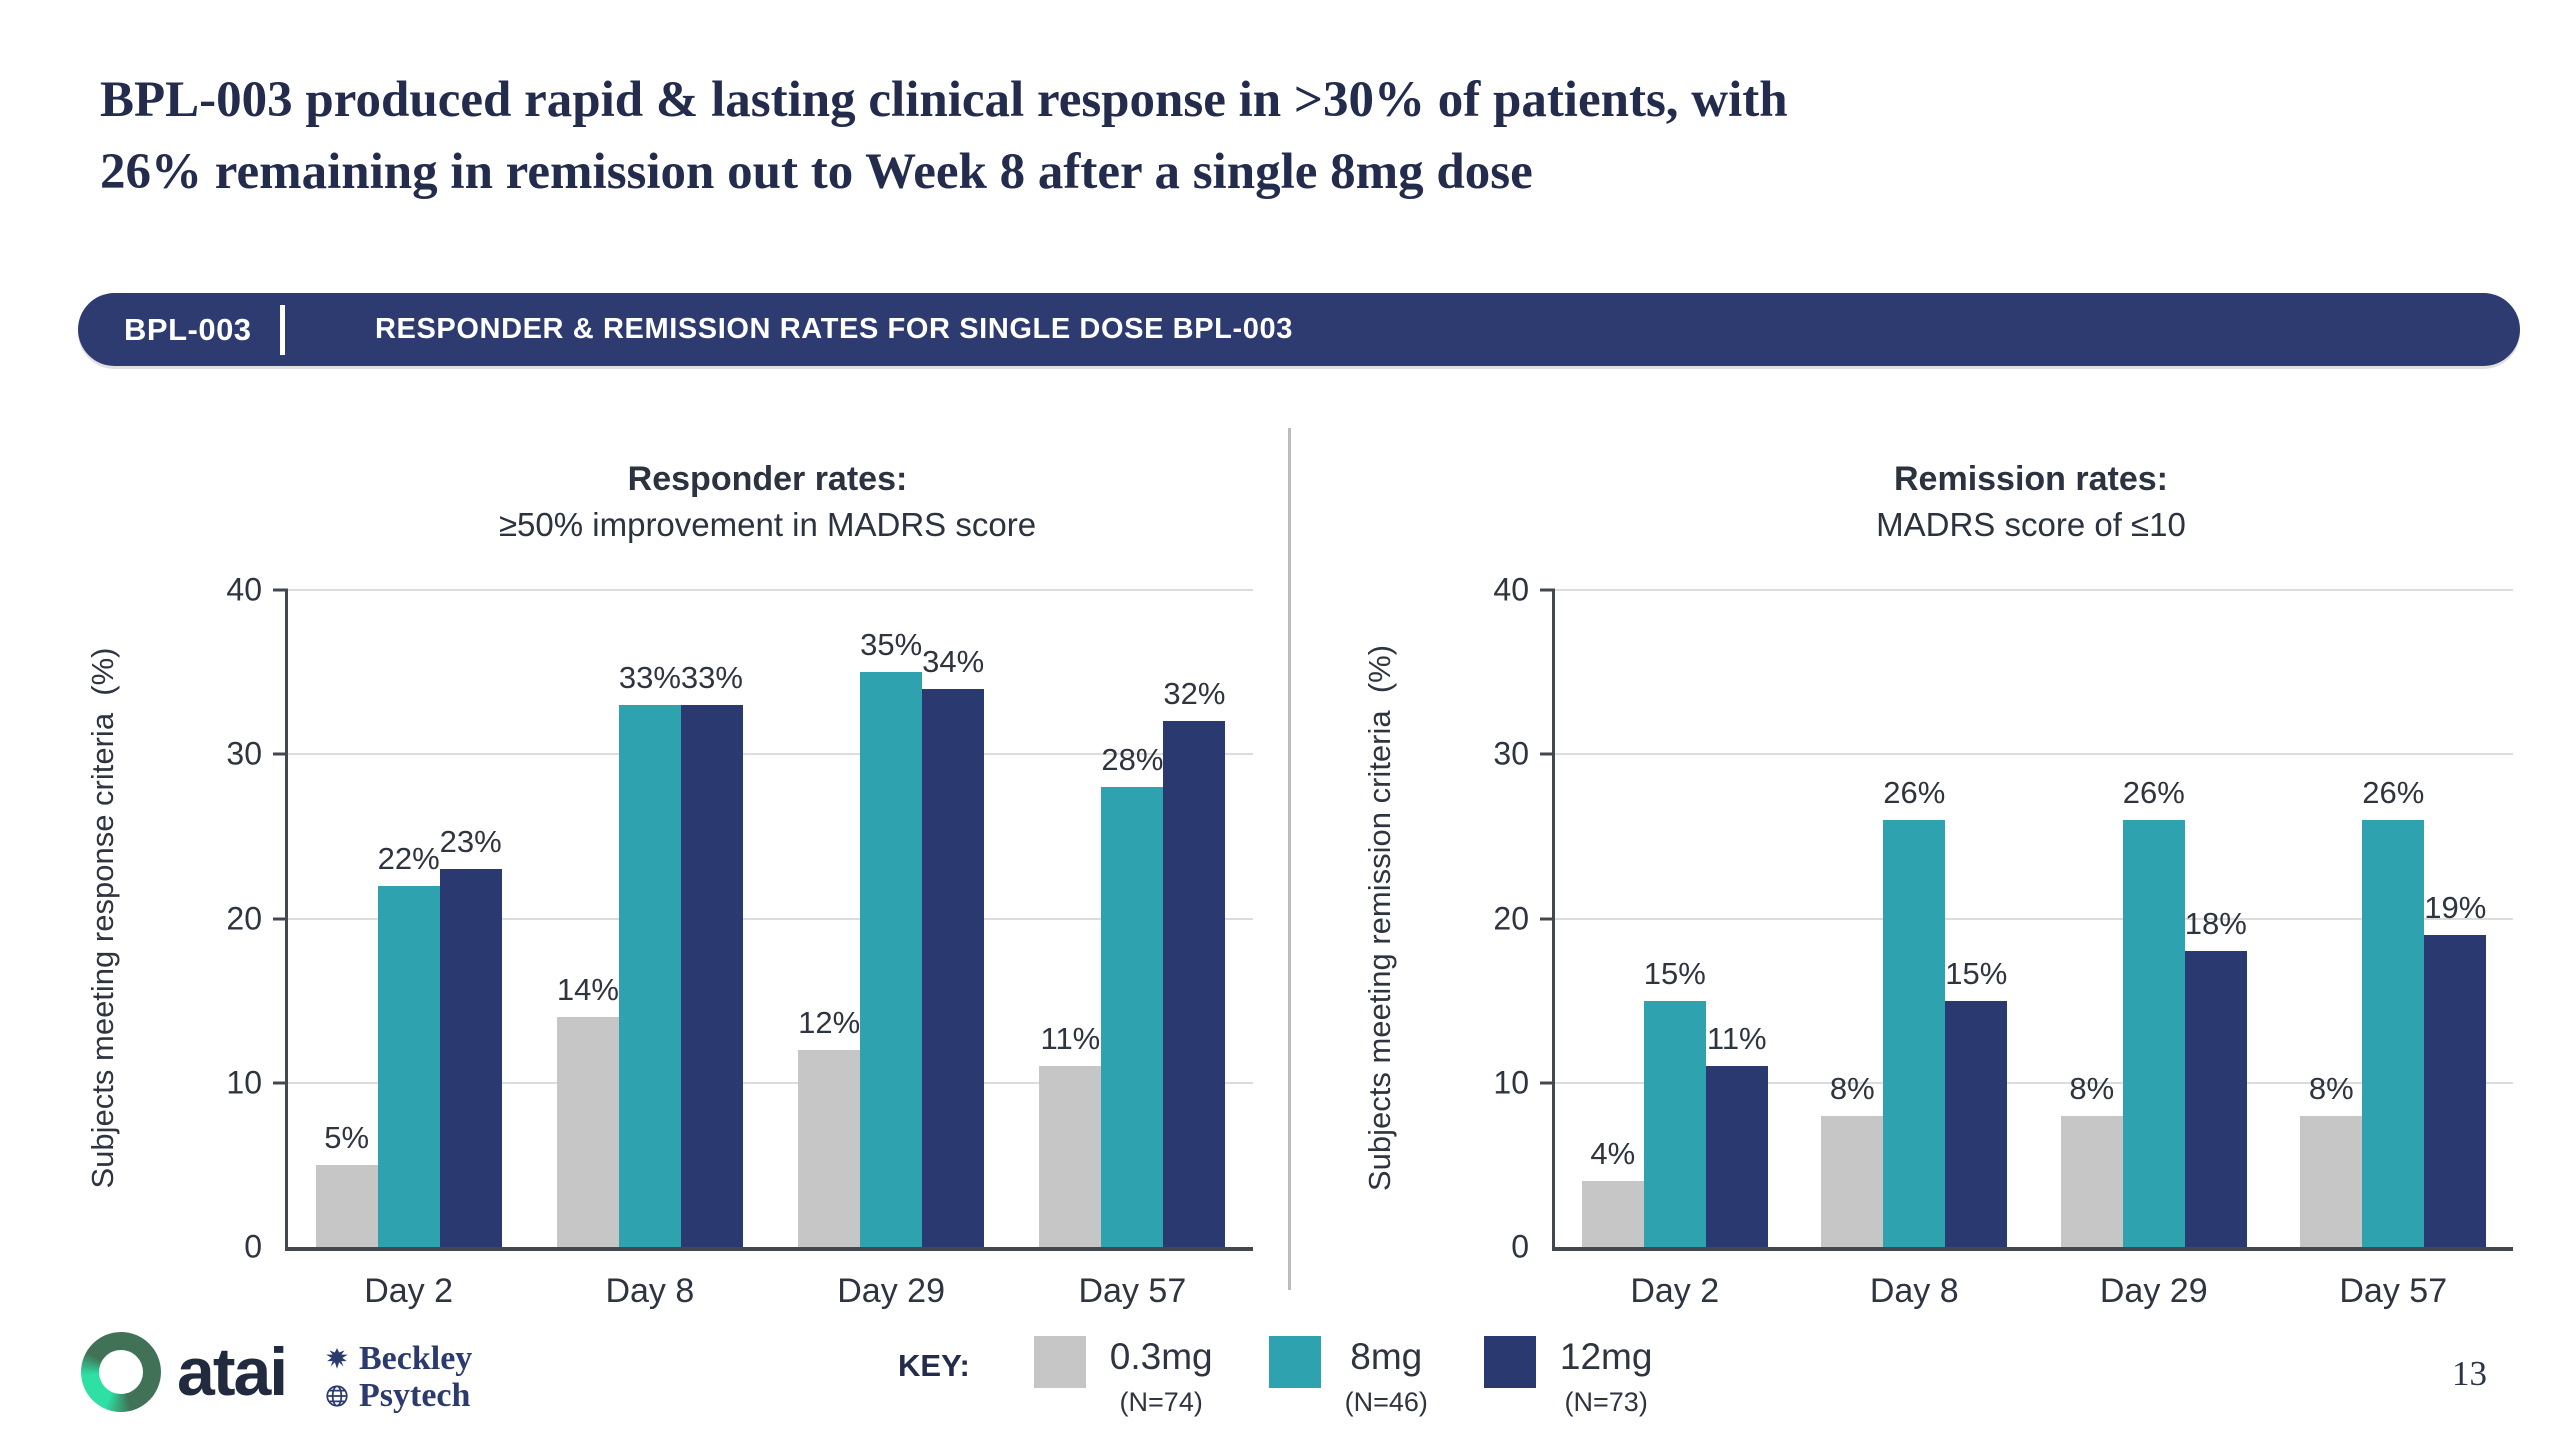  Describe the element at coordinates (1059, 1362) in the screenshot. I see `legend-swatch-03mg` at that location.